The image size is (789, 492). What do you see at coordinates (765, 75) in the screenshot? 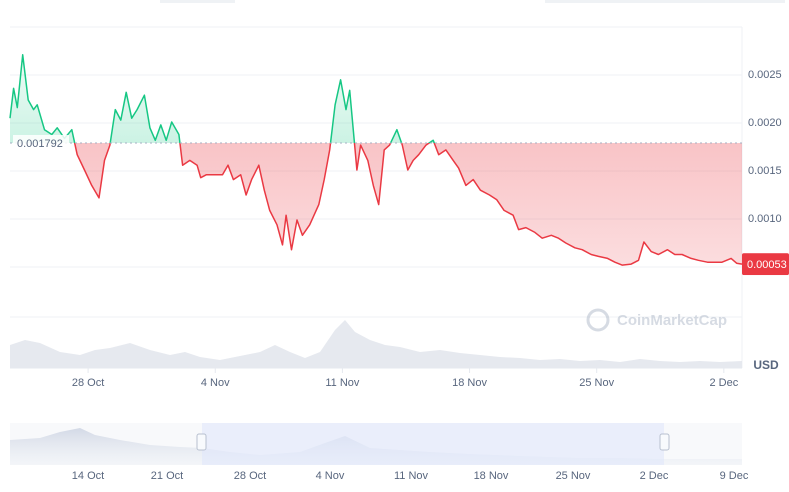
I see `y-tick-label: 0.0025` at bounding box center [765, 75].